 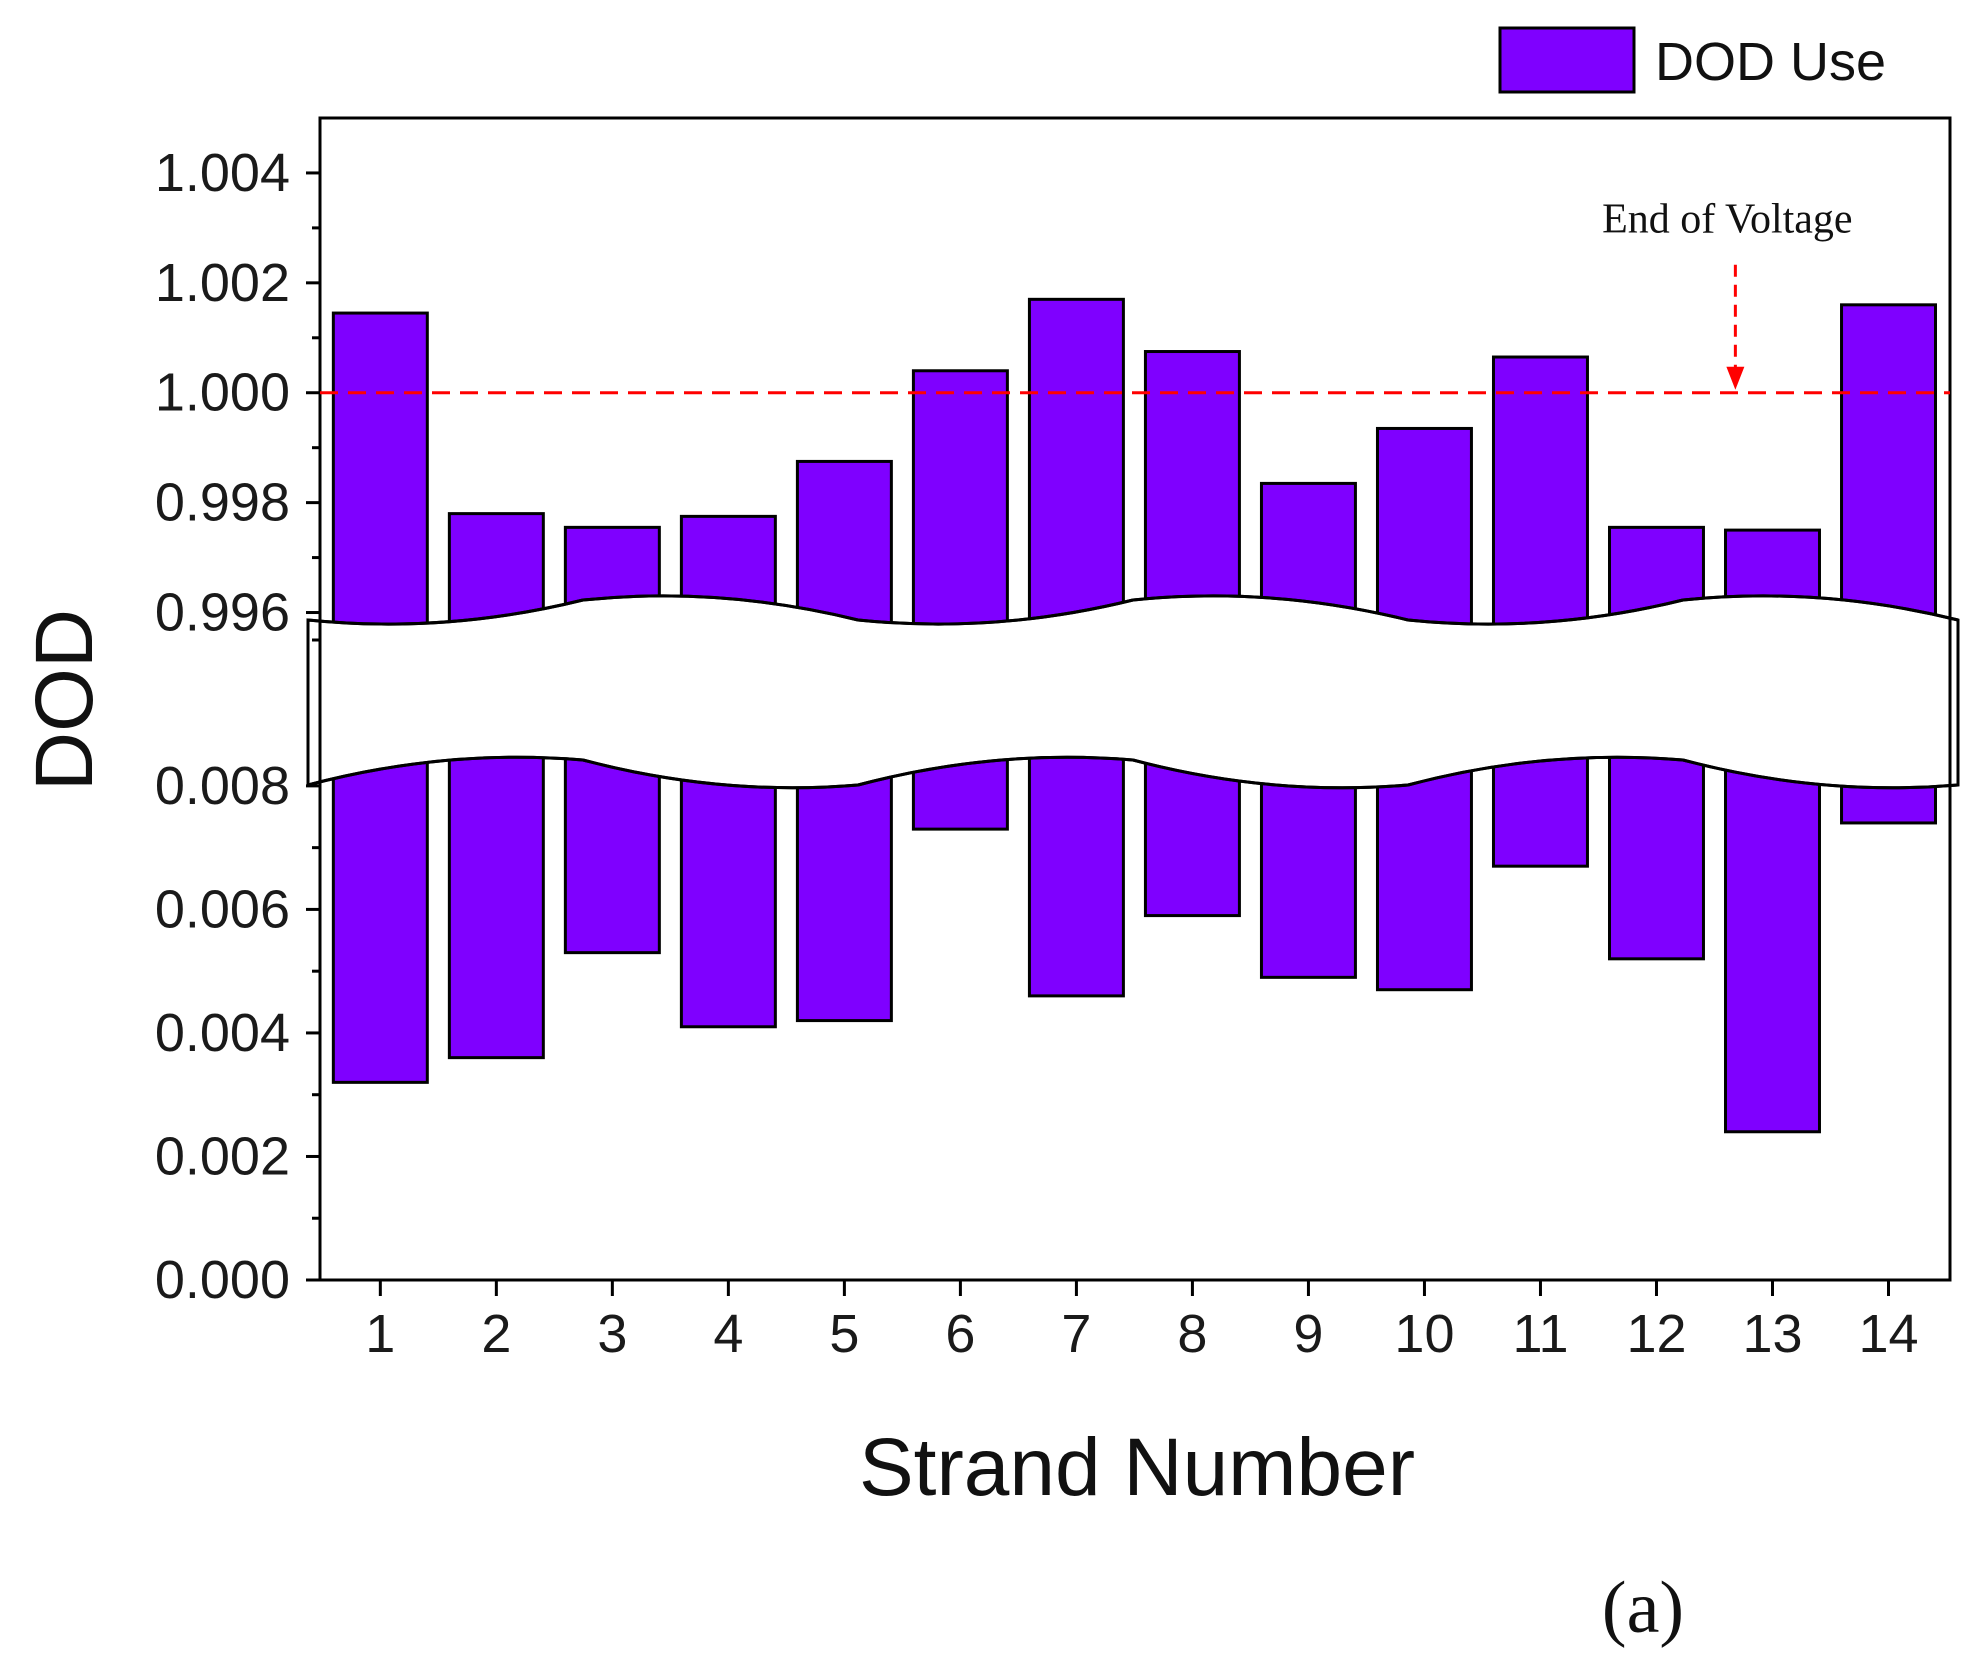 What do you see at coordinates (1133, 692) in the screenshot?
I see `axis-break-edges` at bounding box center [1133, 692].